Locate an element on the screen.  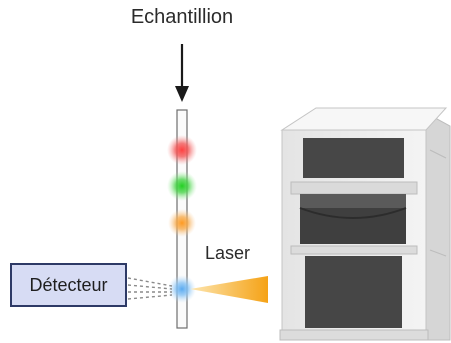
detector-label: Détecteur is located at coordinates (68, 284).